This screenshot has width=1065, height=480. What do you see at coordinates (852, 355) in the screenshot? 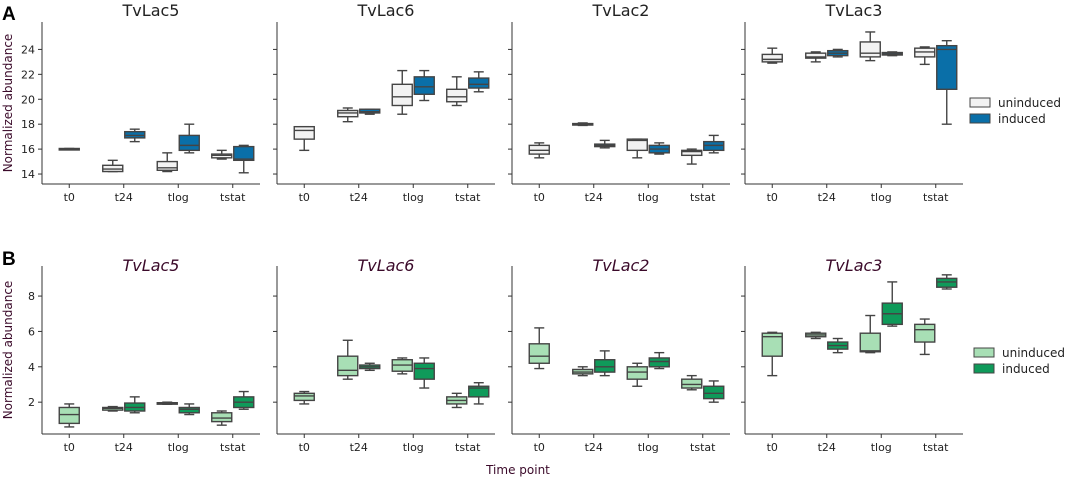
I see `subplot-tvlac3: TvLac3 t0 t24 tlog tstat` at bounding box center [852, 355].